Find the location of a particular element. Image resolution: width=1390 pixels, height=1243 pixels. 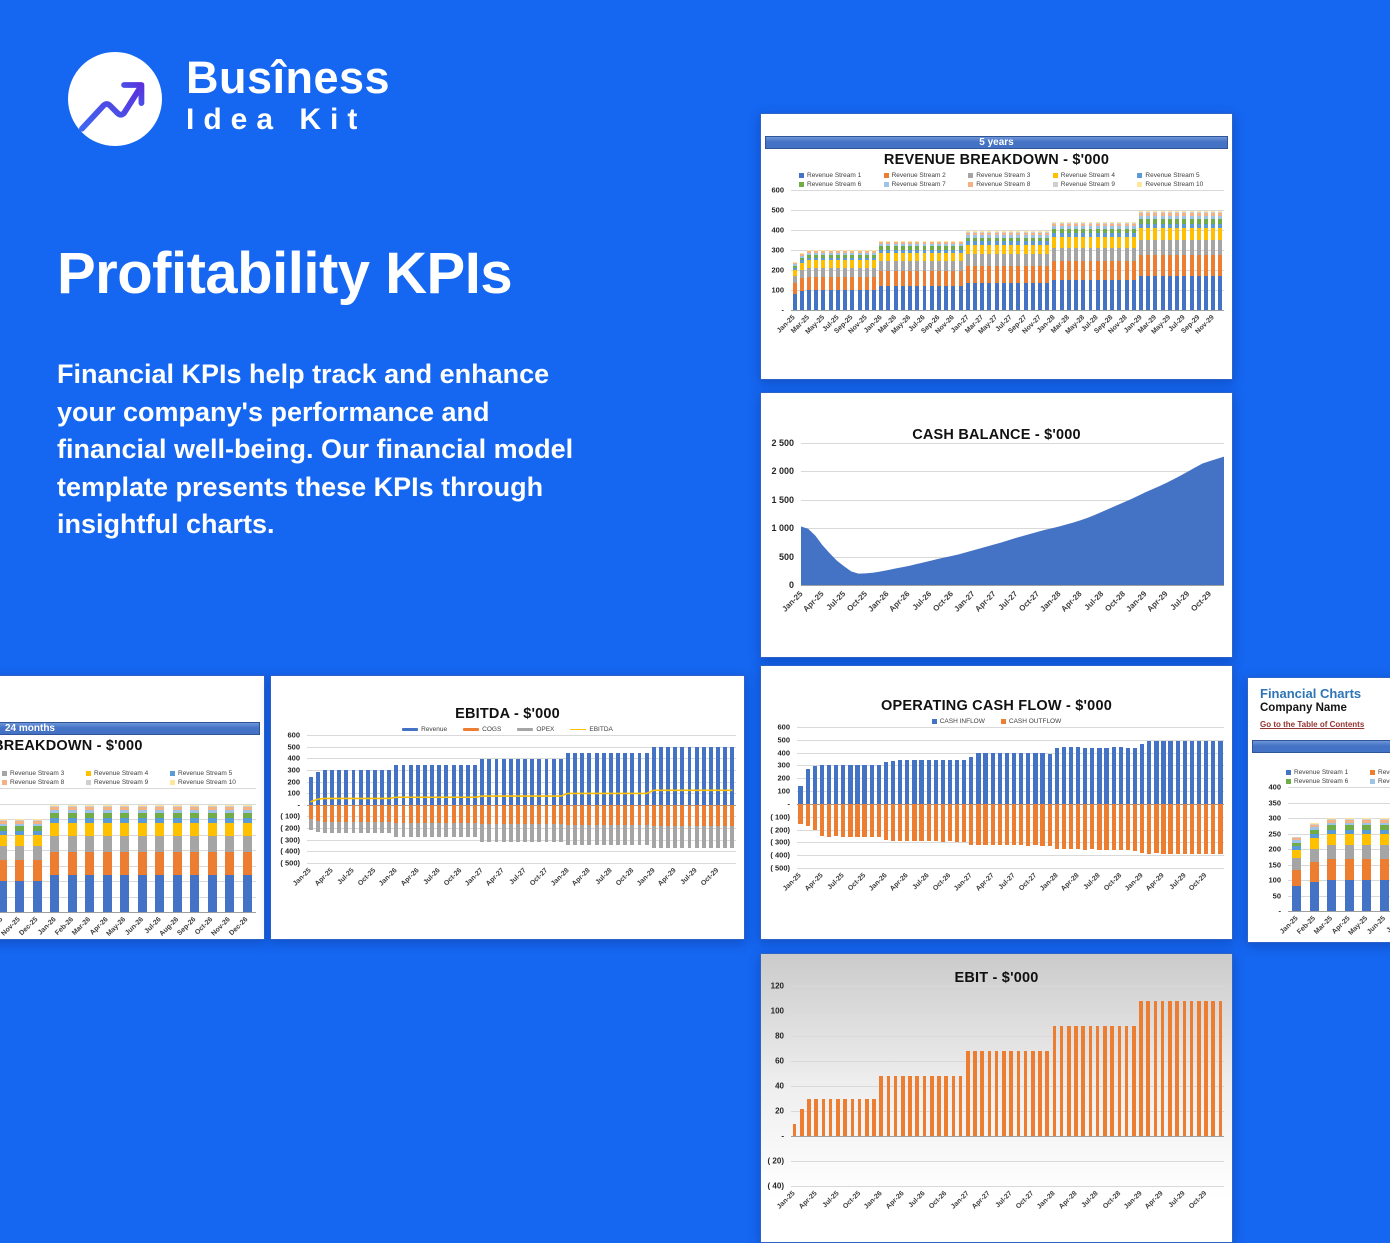

x-tick-label: Apr-26 is located at coordinates (899, 882).